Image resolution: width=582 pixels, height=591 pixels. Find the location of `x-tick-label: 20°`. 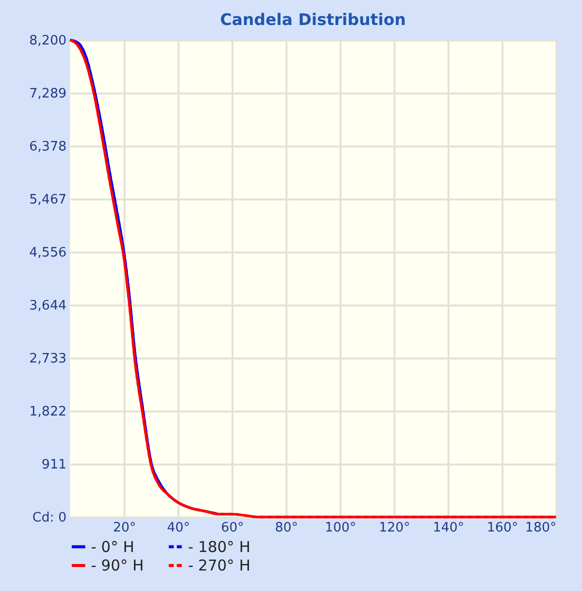

x-tick-label: 20° is located at coordinates (124, 528).